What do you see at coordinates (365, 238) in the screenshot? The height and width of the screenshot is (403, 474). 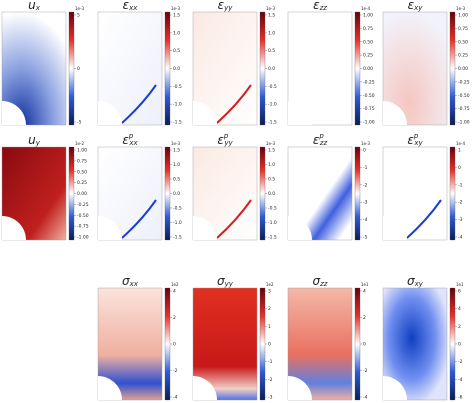 I see `colorbar-tick-label: -5` at bounding box center [365, 238].